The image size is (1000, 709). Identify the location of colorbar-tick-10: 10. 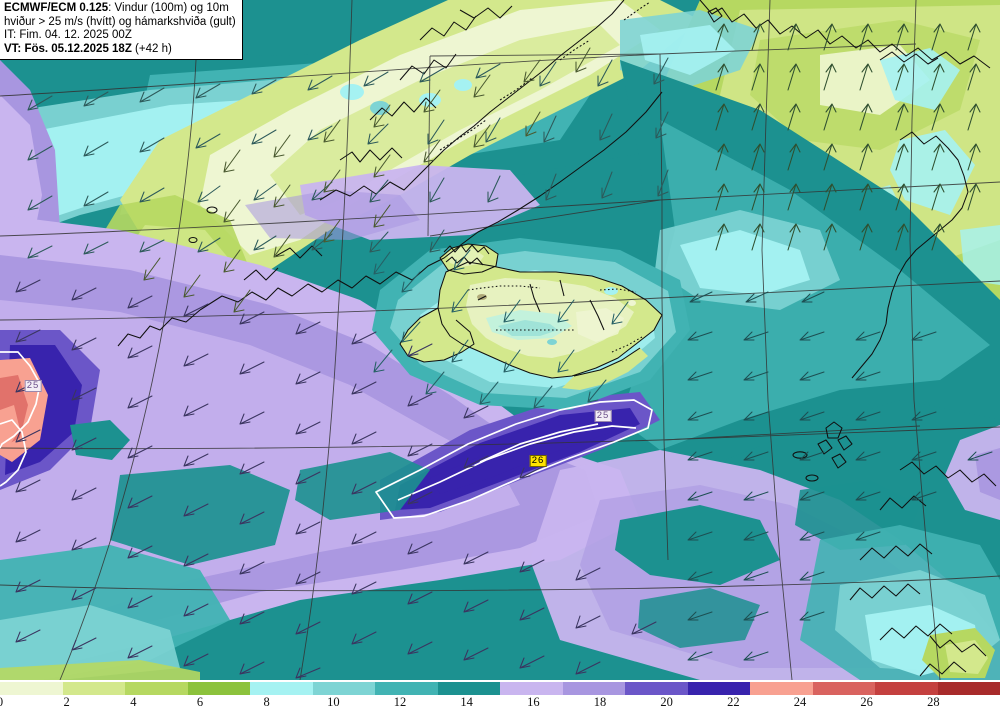
(333, 702).